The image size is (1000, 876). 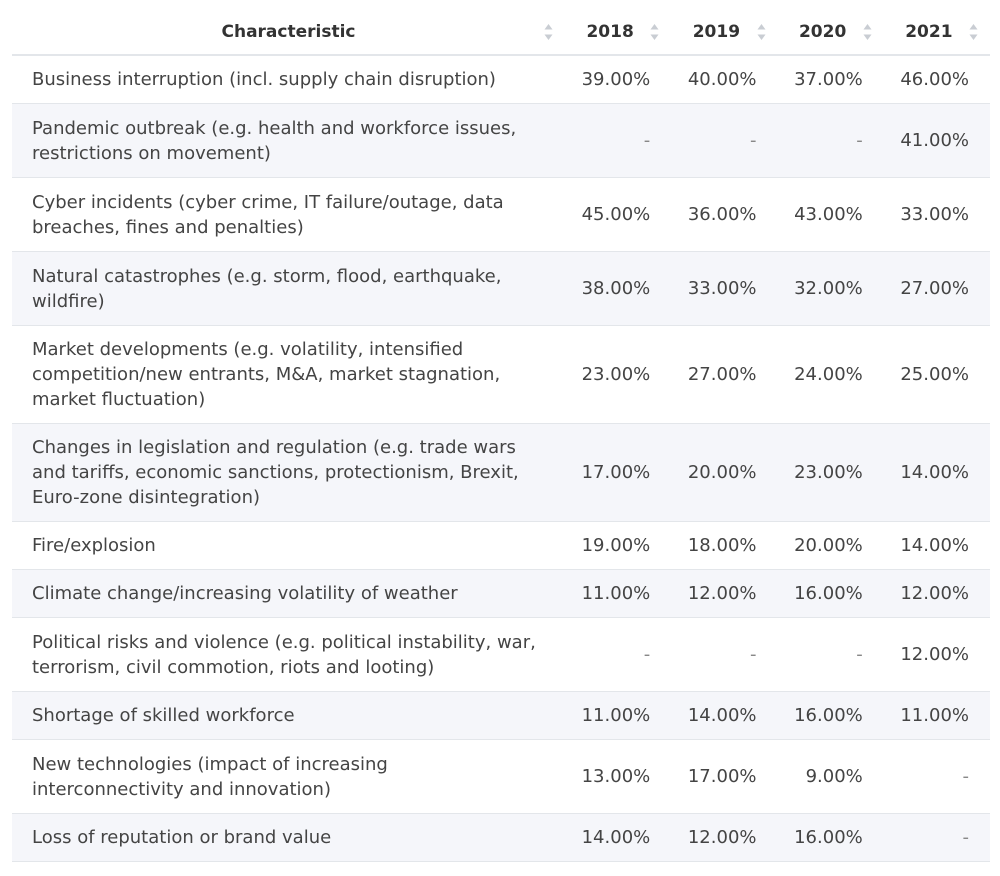 I want to click on column-header-label: 2019, so click(x=716, y=32).